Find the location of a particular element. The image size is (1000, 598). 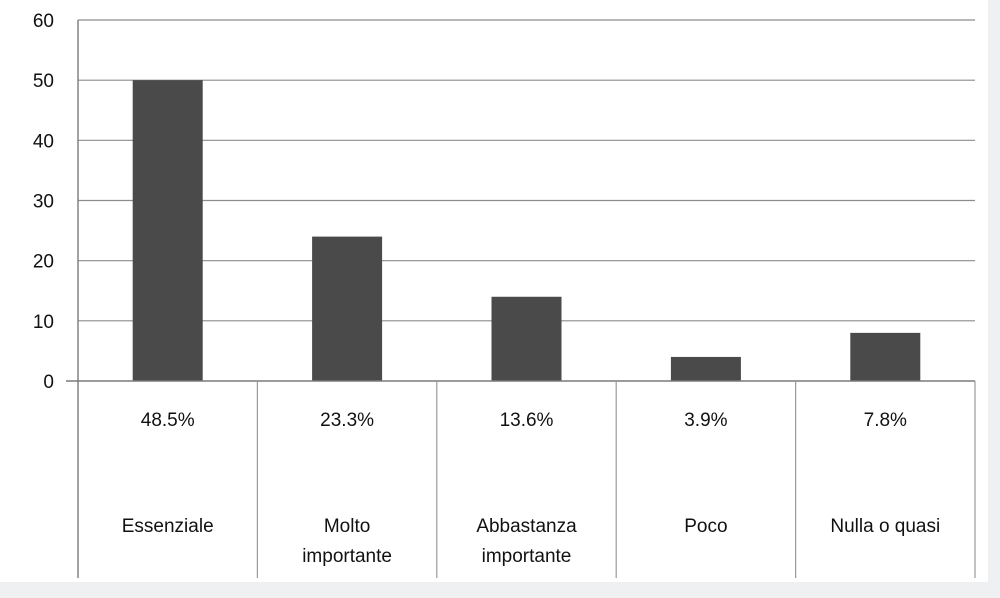

y-tick-label-50: 50 is located at coordinates (43, 81).